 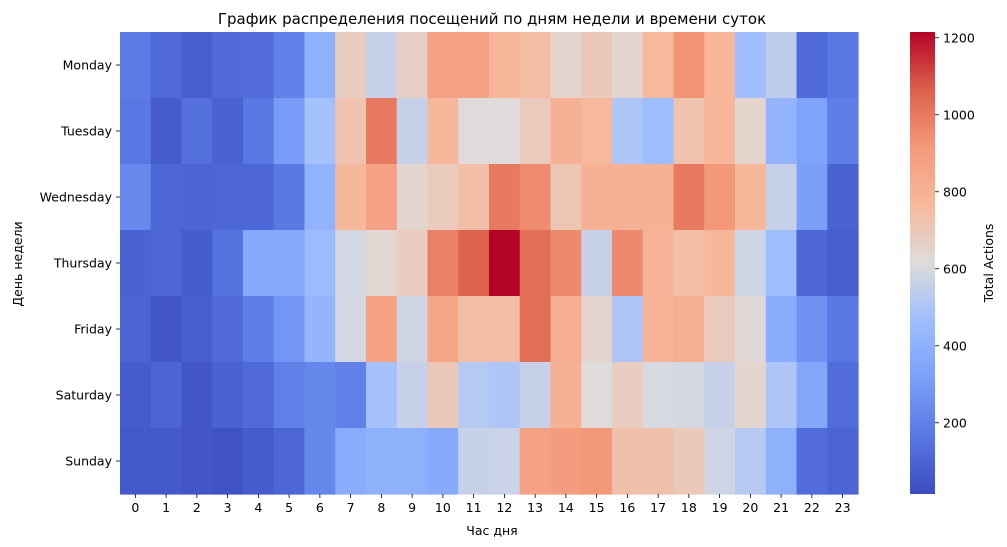 I want to click on x-tick-label: 16, so click(x=627, y=507).